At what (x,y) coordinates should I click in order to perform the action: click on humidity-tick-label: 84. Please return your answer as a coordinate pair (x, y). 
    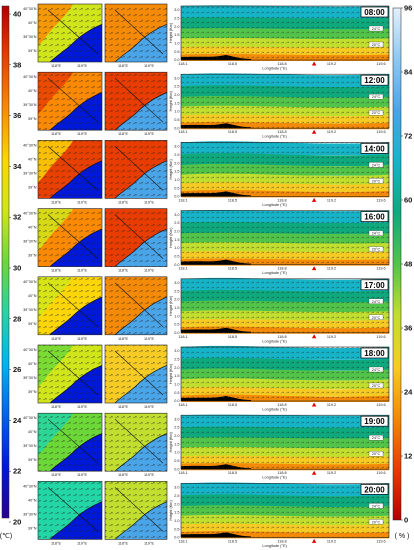
    Looking at the image, I should click on (408, 72).